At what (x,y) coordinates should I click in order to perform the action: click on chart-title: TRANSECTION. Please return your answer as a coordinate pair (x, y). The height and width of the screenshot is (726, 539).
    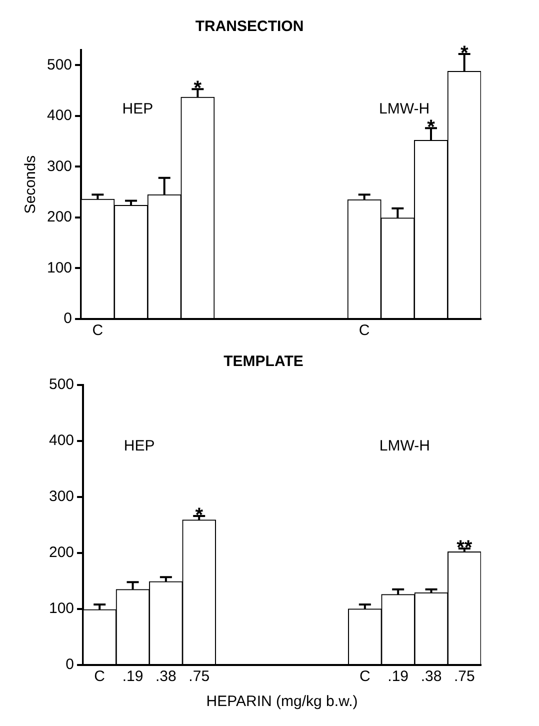
    Looking at the image, I should click on (249, 27).